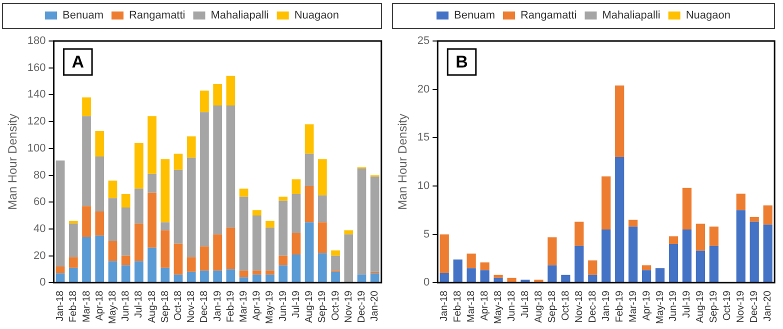 Image resolution: width=783 pixels, height=329 pixels. Describe the element at coordinates (40, 175) in the screenshot. I see `y-tick-label: 80` at that location.